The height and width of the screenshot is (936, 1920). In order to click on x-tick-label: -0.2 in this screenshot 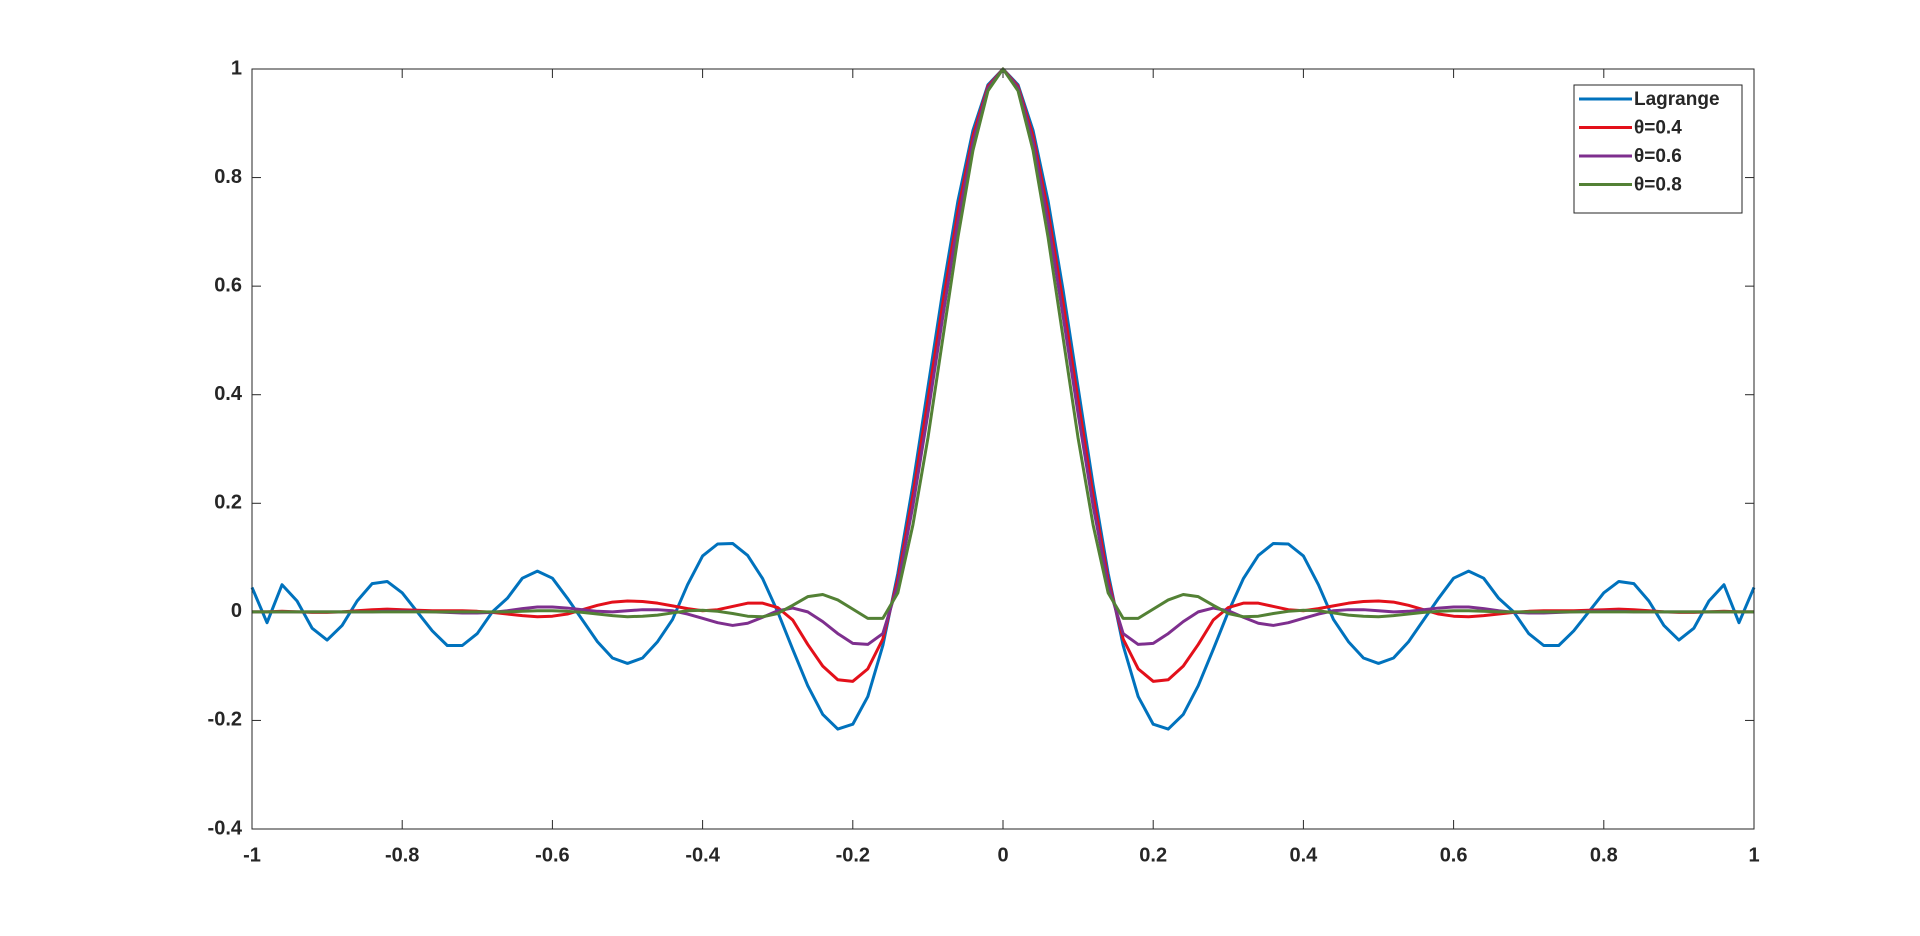, I will do `click(853, 855)`.